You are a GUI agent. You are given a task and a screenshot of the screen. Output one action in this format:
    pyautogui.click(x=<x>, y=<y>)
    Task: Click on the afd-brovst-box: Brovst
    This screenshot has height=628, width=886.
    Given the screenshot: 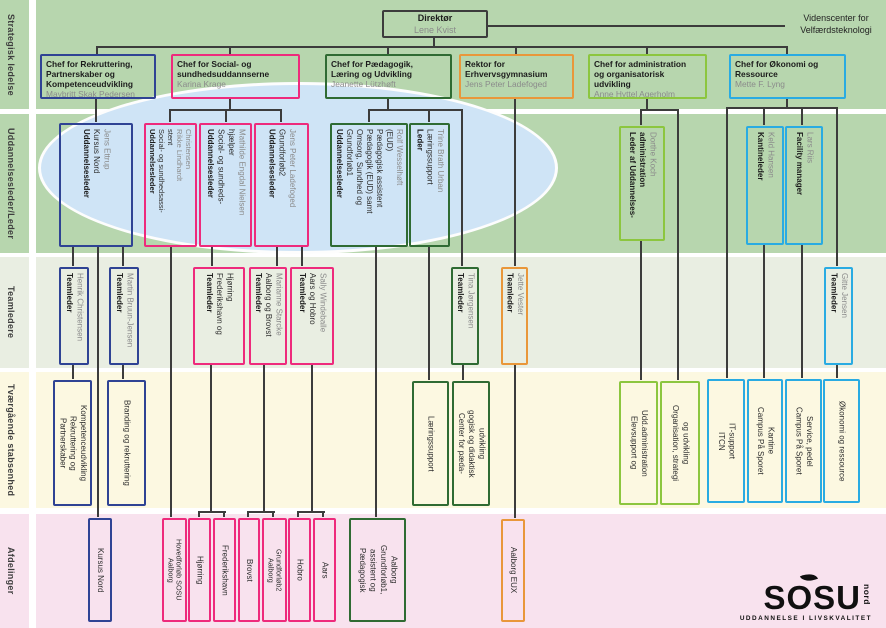 What is the action you would take?
    pyautogui.click(x=249, y=570)
    